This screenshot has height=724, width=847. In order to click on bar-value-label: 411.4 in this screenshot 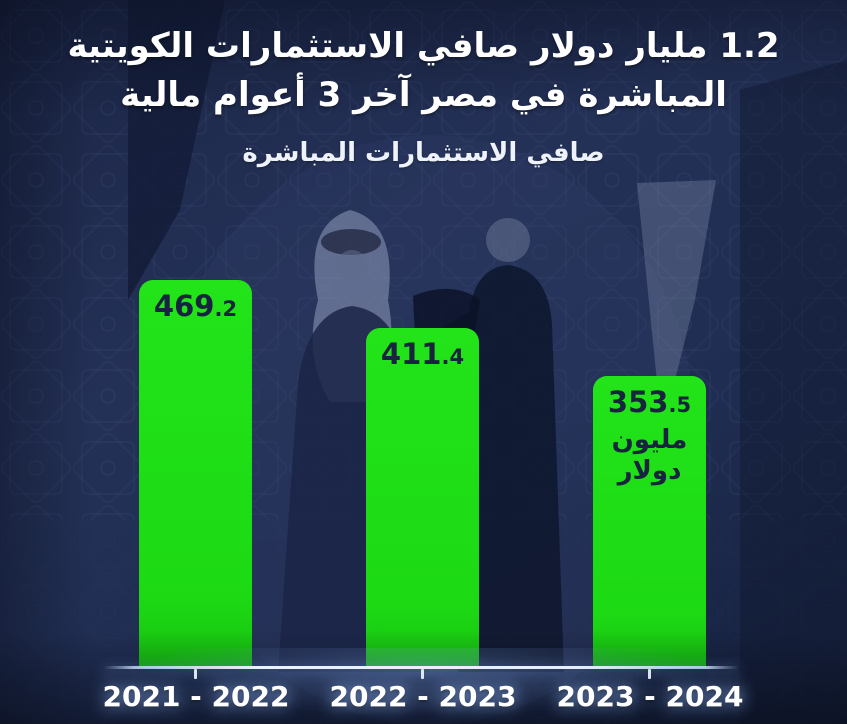, I will do `click(422, 351)`.